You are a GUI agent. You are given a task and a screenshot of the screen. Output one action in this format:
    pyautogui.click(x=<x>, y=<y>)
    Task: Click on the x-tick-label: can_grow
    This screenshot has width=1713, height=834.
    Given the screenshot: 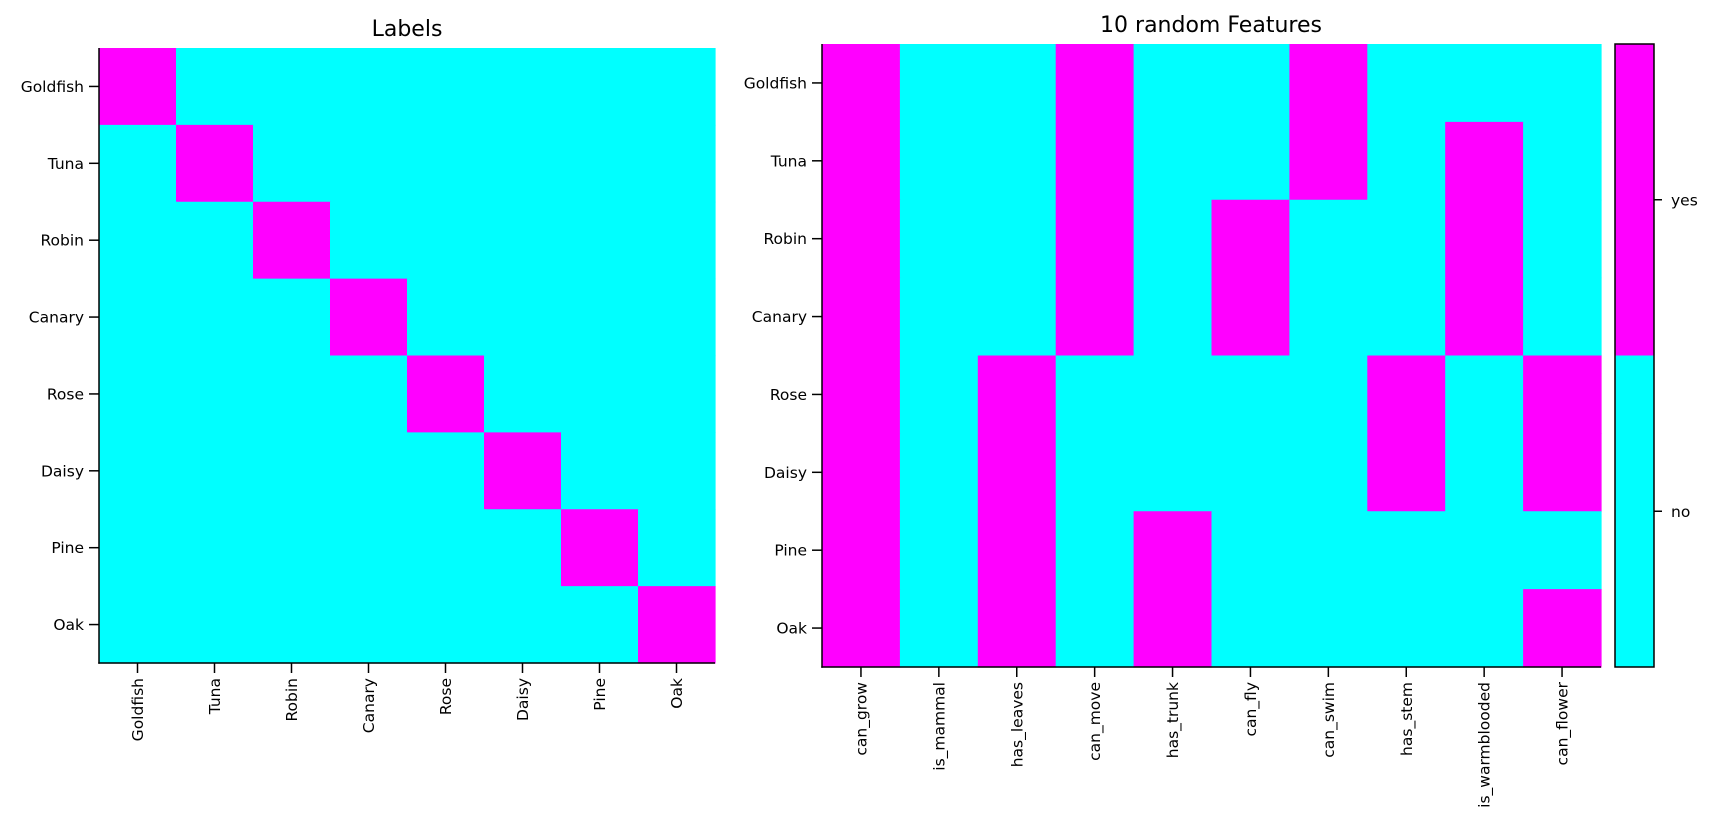 What is the action you would take?
    pyautogui.click(x=861, y=719)
    